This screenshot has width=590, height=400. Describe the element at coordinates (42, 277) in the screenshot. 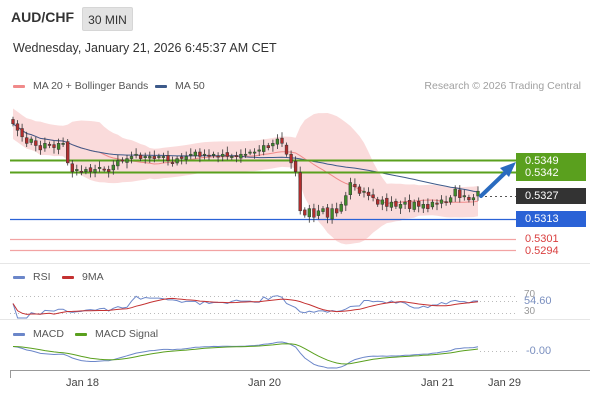

I see `legend-rsi-label: RSI` at that location.